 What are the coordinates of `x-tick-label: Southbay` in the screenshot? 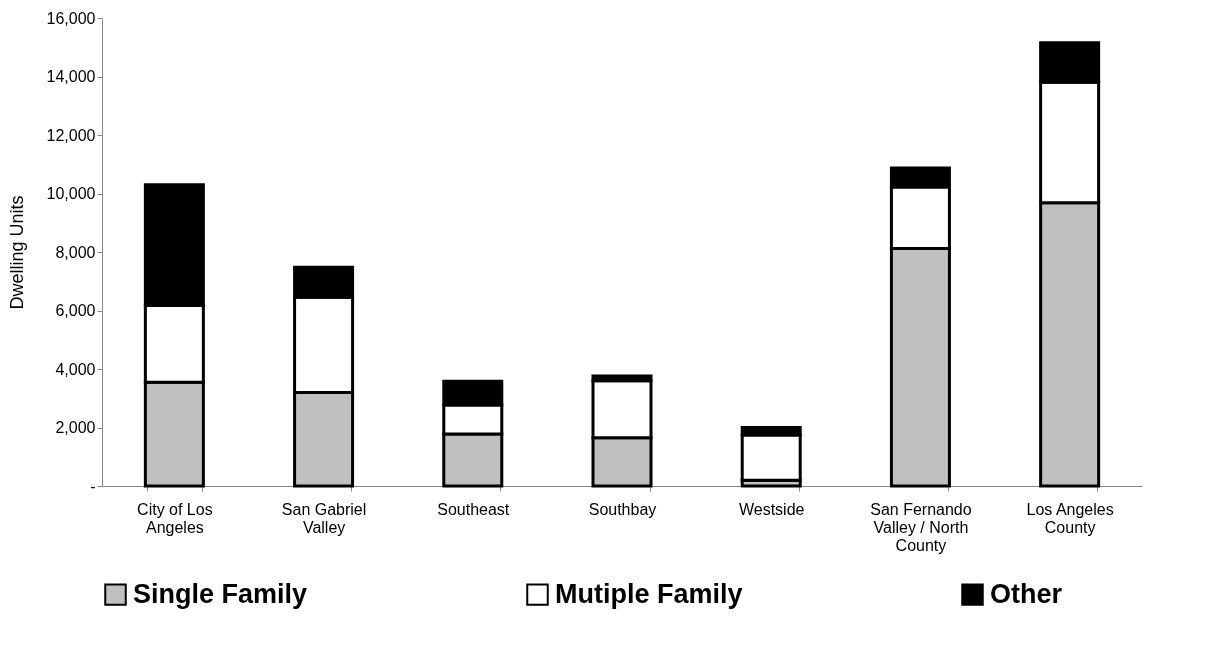 It's located at (622, 509).